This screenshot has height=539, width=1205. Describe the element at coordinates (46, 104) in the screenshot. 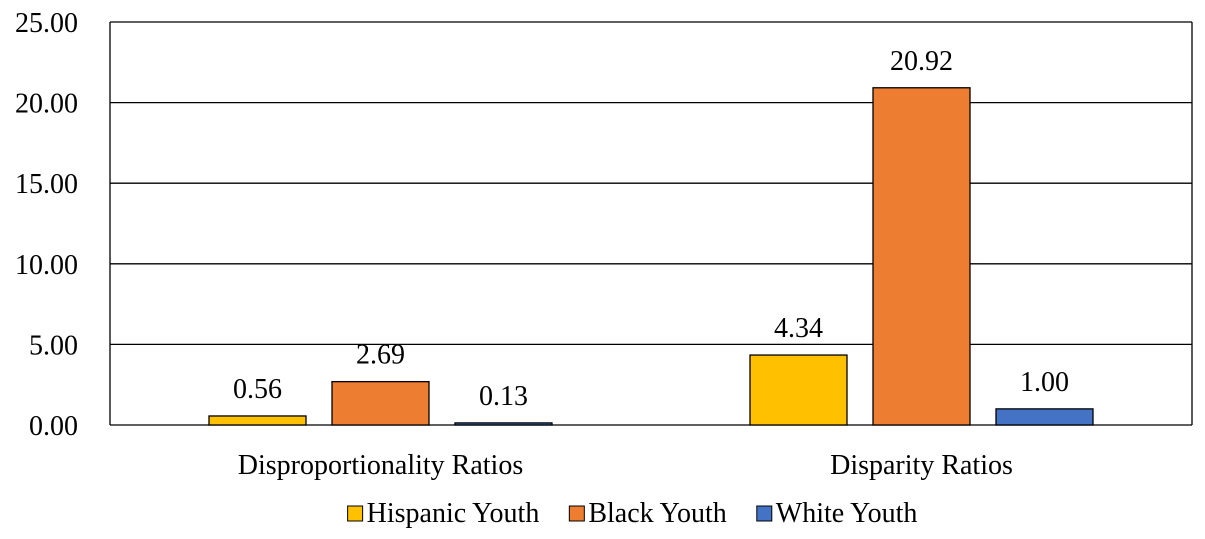

I see `y-tick-label: 20.00` at that location.